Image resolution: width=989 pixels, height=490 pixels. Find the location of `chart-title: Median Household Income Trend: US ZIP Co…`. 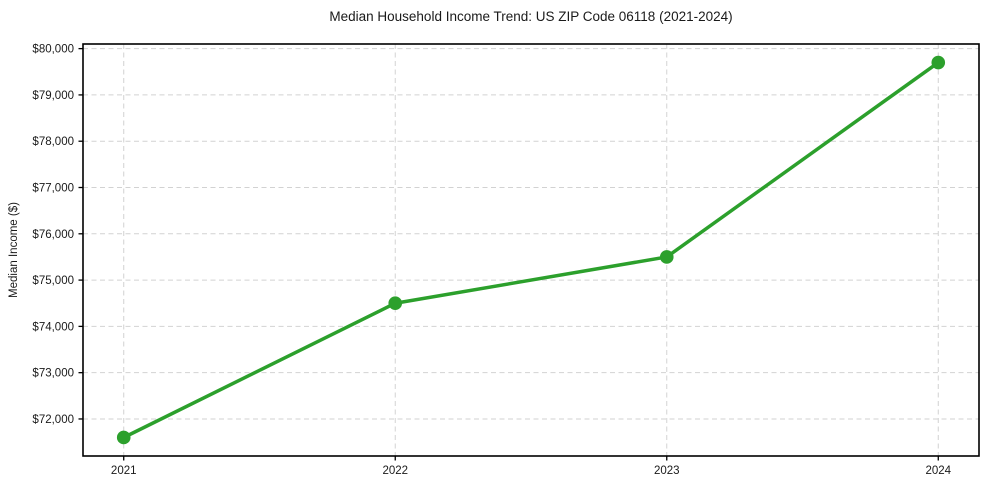

chart-title: Median Household Income Trend: US ZIP Co… is located at coordinates (531, 16).